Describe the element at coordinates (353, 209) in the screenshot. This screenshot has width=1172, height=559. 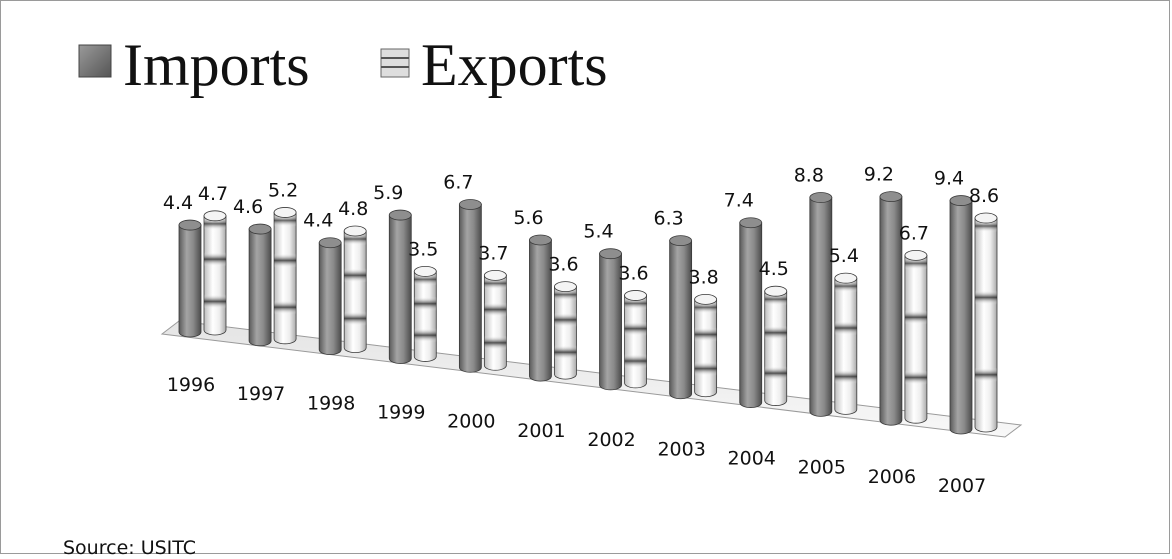
I see `data-label-exports: 4.8` at that location.